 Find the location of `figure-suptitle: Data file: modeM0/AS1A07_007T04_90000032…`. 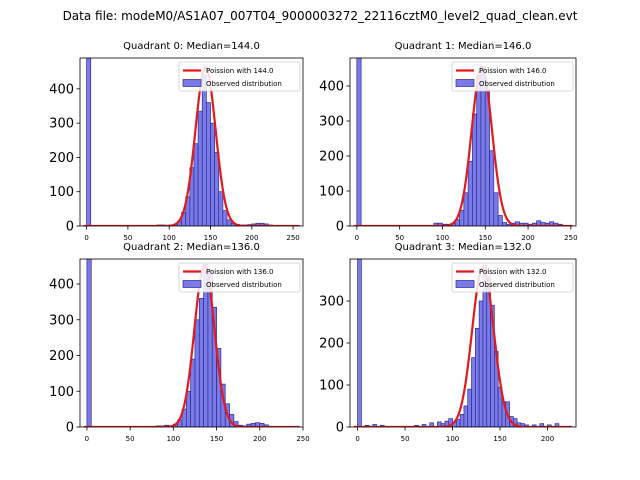

figure-suptitle: Data file: modeM0/AS1A07_007T04_90000032… is located at coordinates (320, 16).